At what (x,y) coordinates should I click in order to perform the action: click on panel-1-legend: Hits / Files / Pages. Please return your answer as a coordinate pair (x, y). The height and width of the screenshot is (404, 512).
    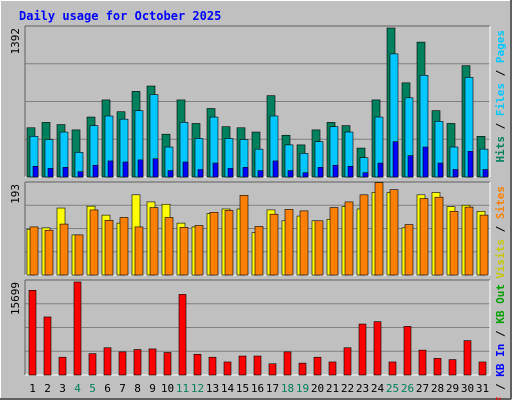
    Looking at the image, I should click on (500, 96).